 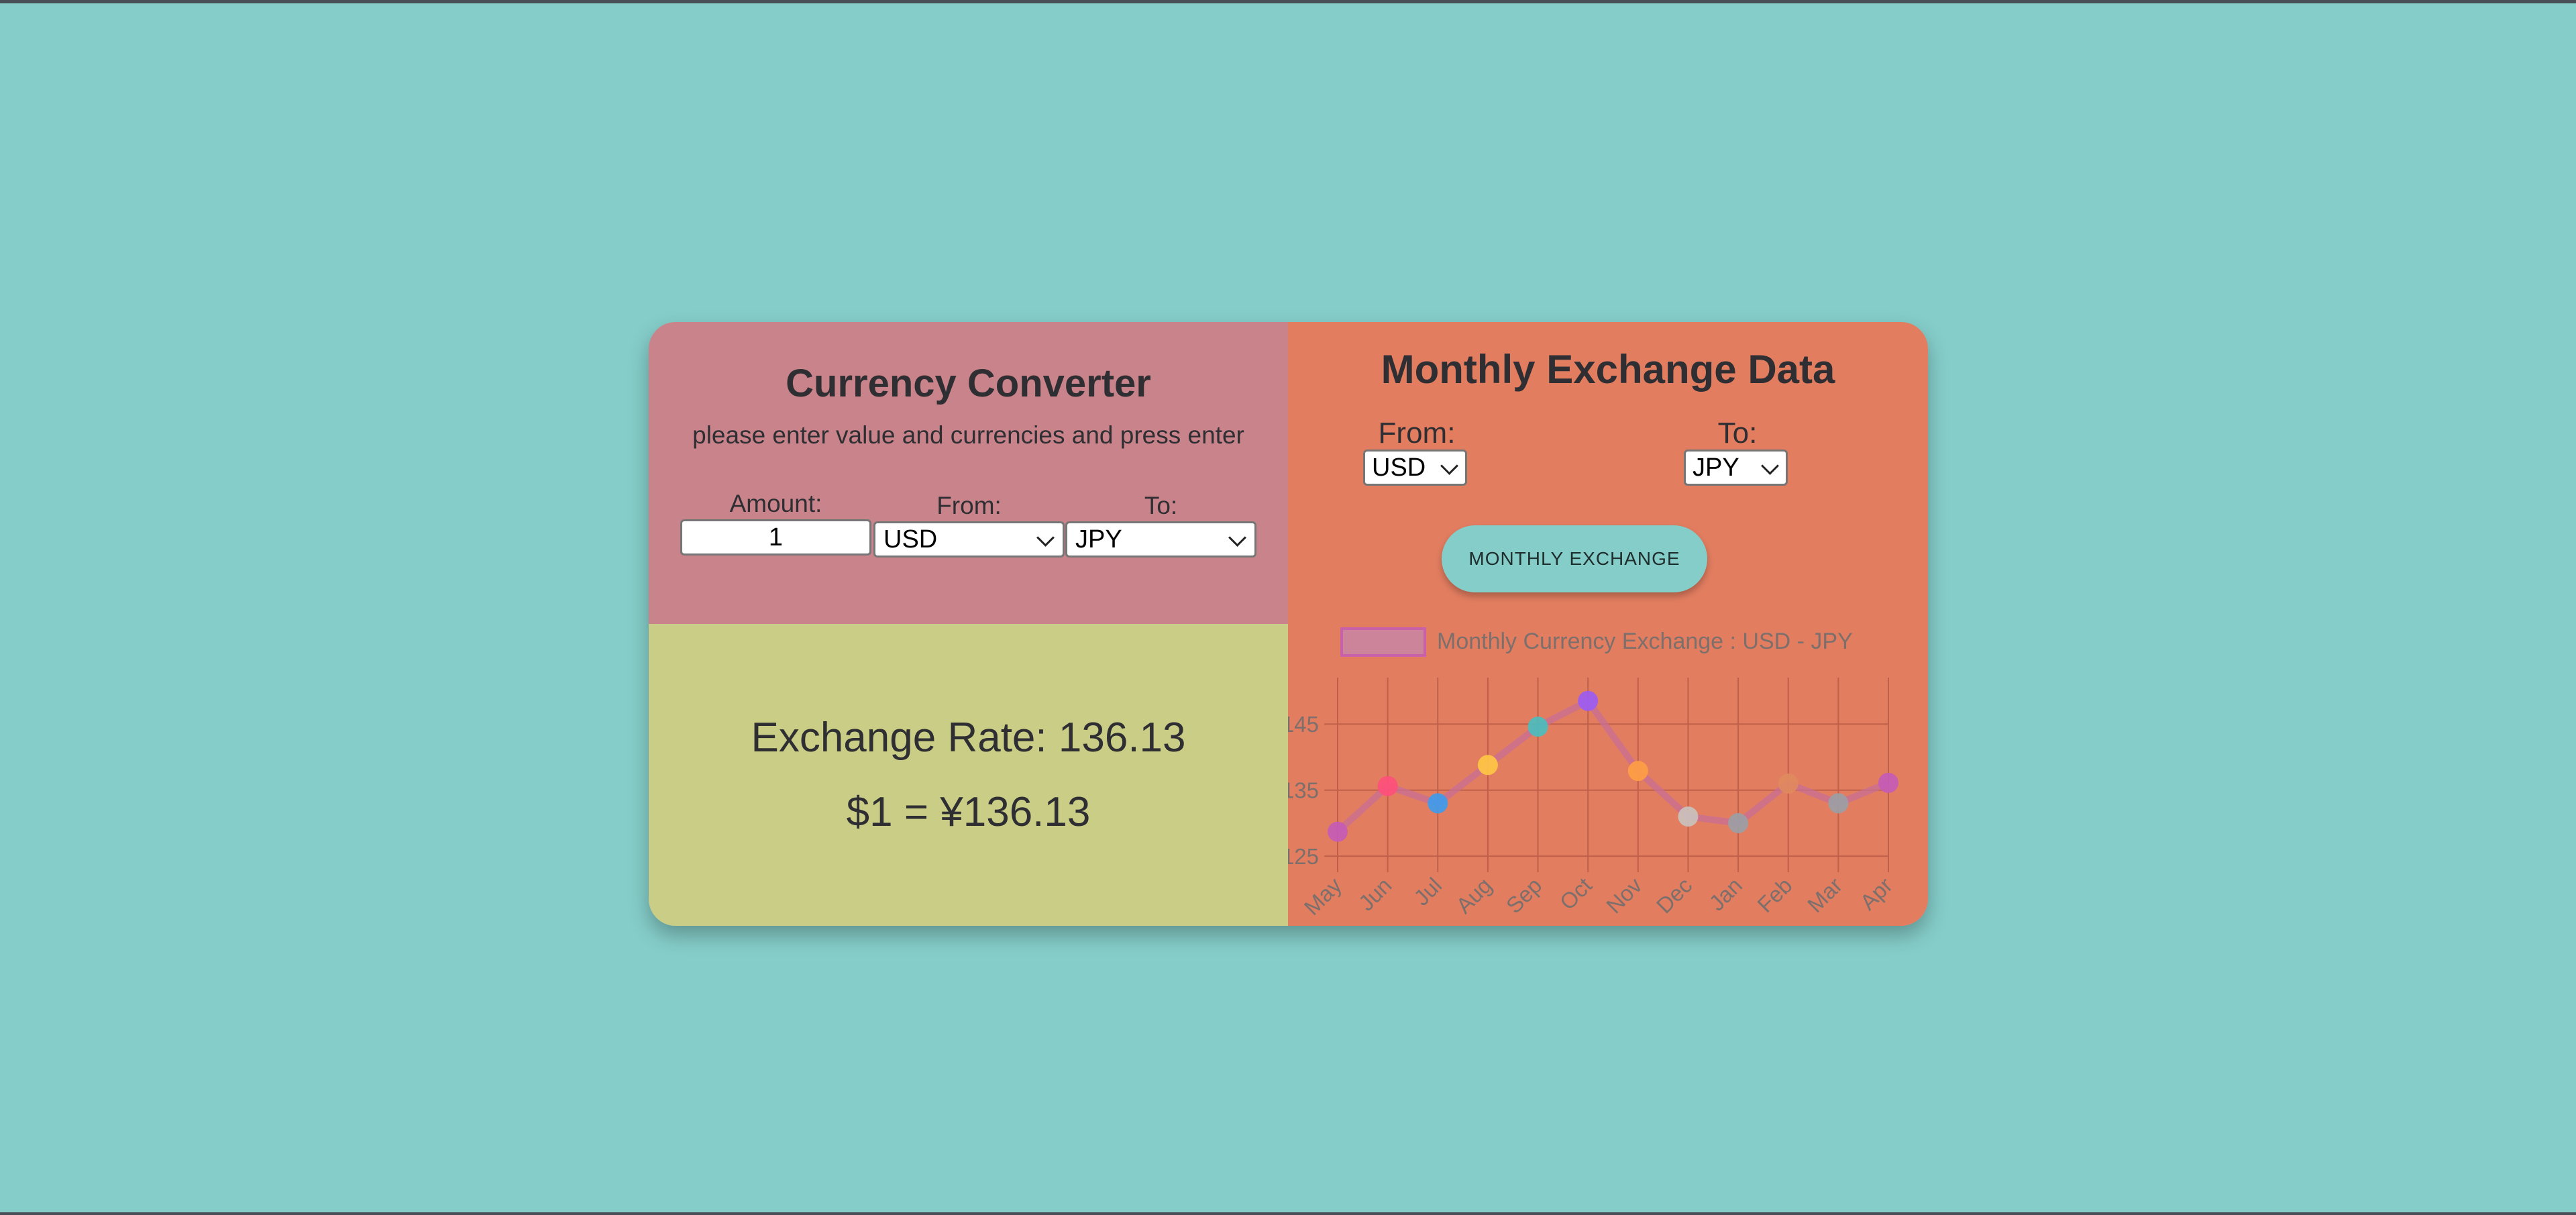 What do you see at coordinates (1688, 817) in the screenshot?
I see `data-point-dec` at bounding box center [1688, 817].